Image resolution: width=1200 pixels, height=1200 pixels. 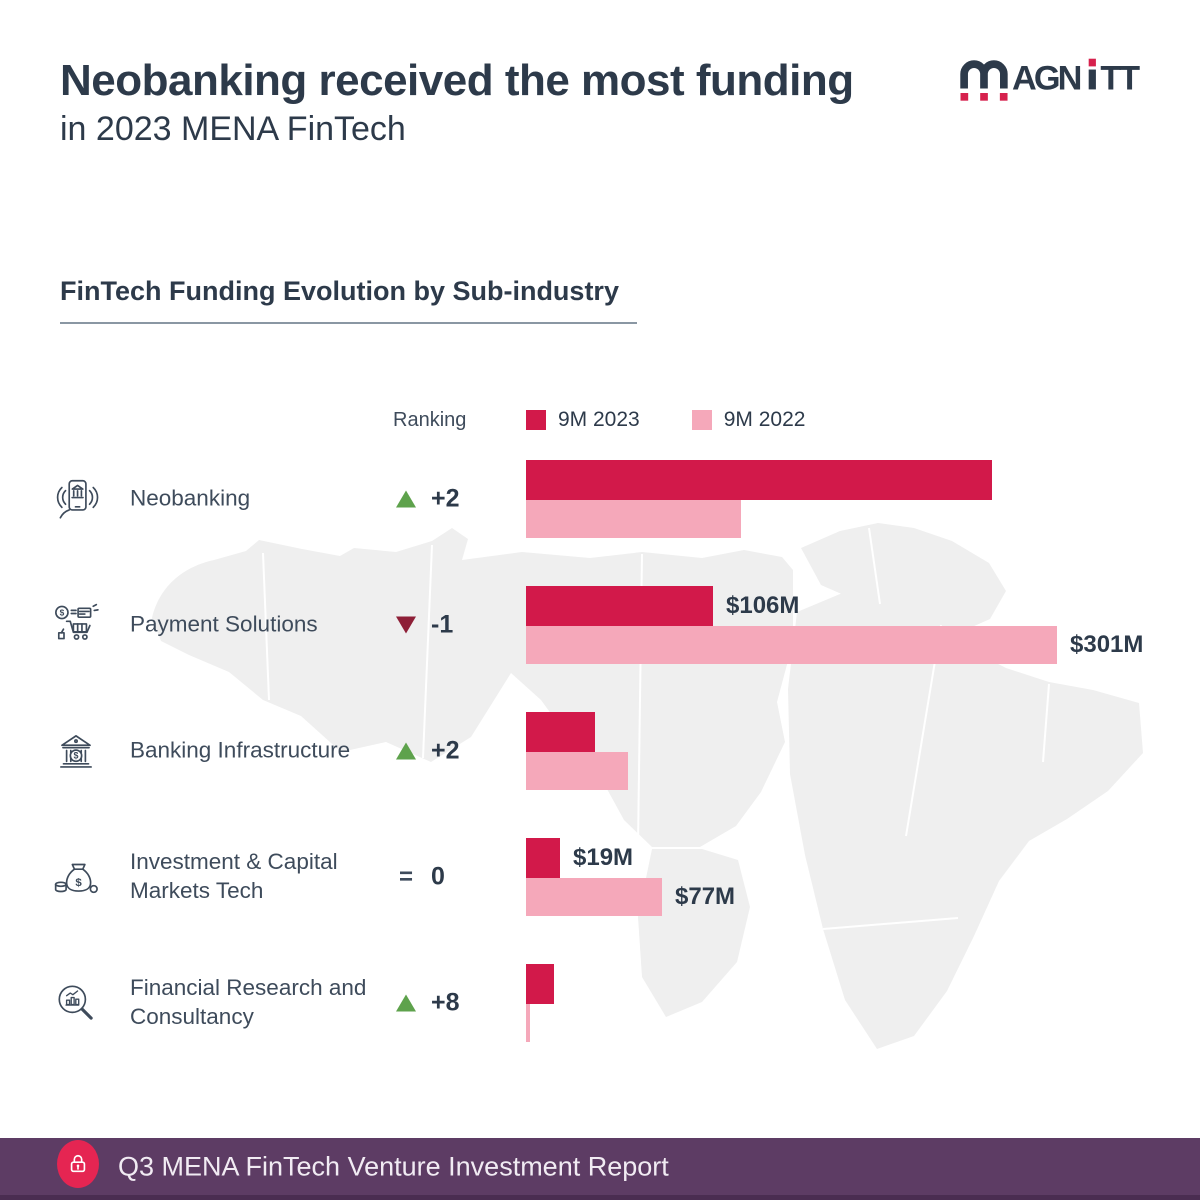 What do you see at coordinates (76, 625) in the screenshot?
I see `payment-cart-icon: $` at bounding box center [76, 625].